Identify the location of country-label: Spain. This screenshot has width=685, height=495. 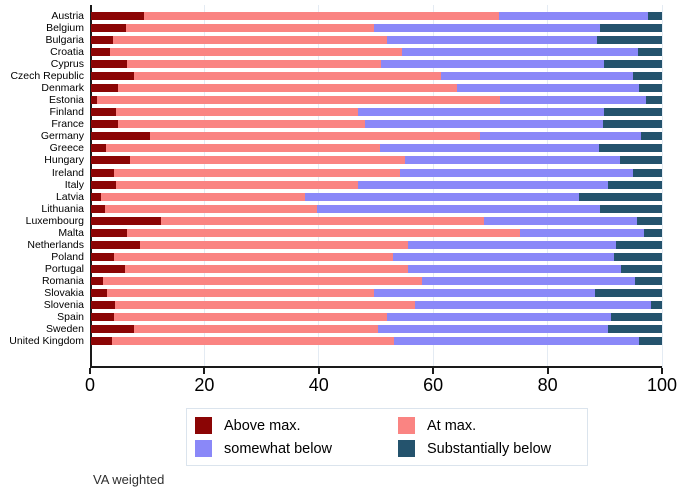
(70, 317).